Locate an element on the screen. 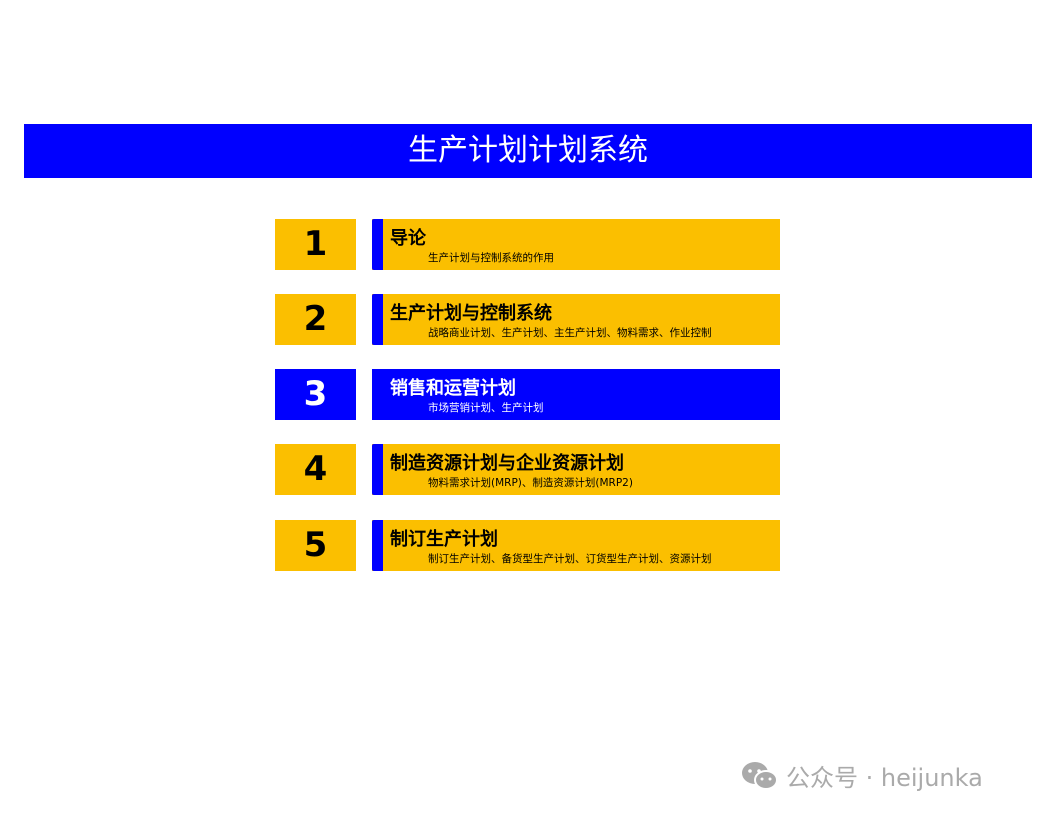 The width and height of the screenshot is (1056, 816). item-bar: 制订生产计划 制订生产计划、备货型生产计划、订货型生产计划、资源计划 is located at coordinates (576, 545).